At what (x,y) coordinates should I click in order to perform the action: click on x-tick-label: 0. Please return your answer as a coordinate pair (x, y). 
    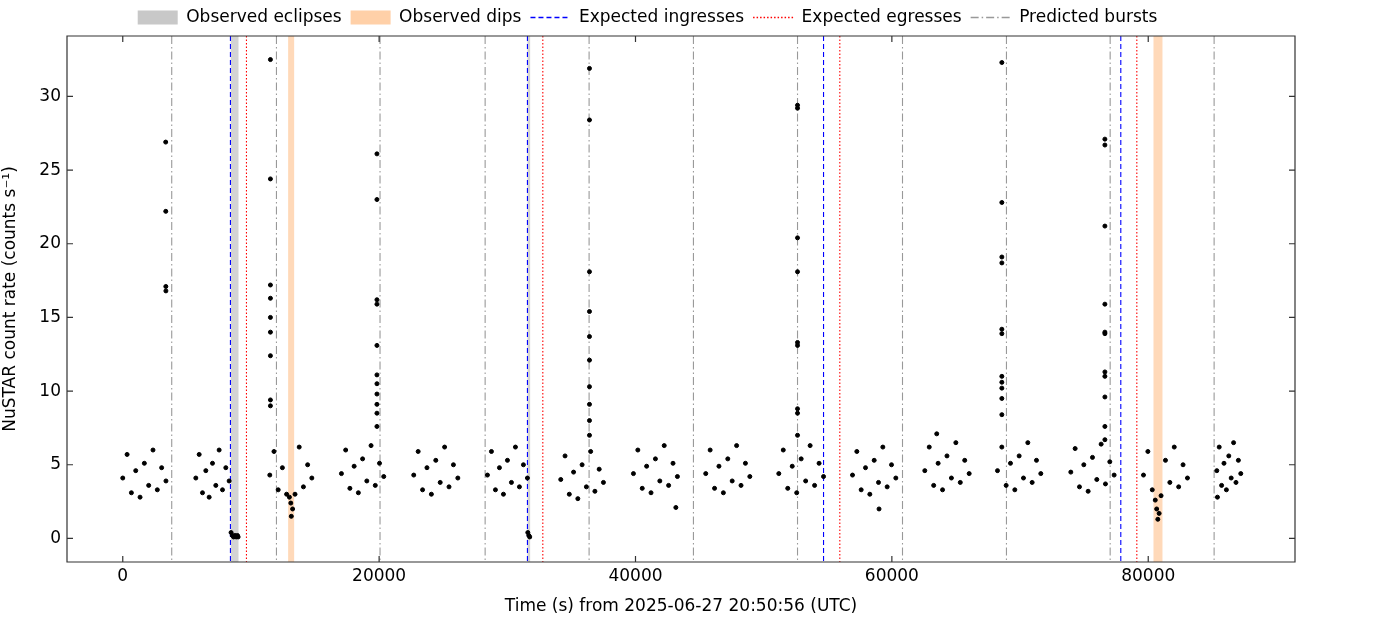
    Looking at the image, I should click on (123, 574).